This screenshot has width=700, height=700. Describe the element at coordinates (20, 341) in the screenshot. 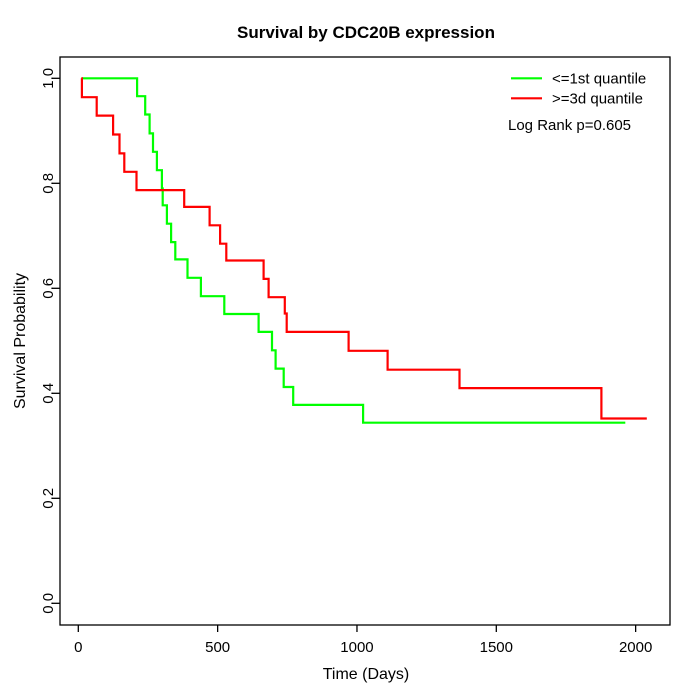

I see `y-axis-label: Survival Probability` at that location.